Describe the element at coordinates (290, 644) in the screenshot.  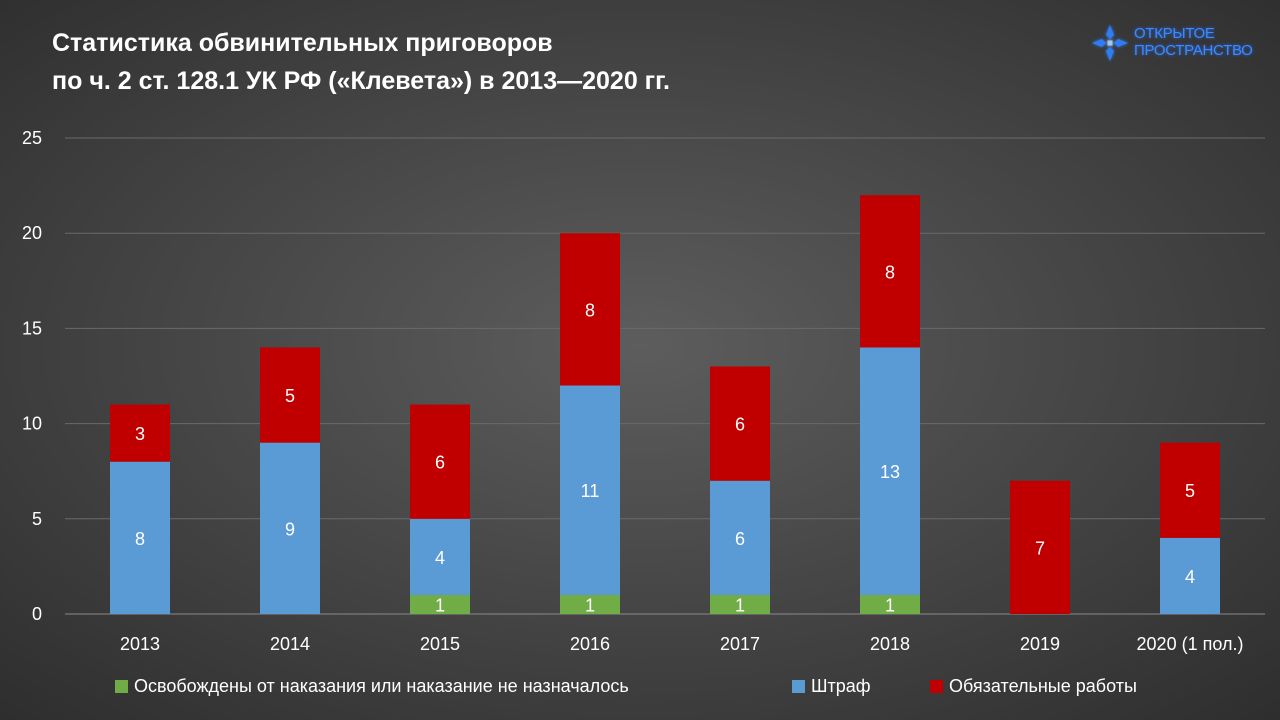
I see `x-tick-label: 2014` at that location.